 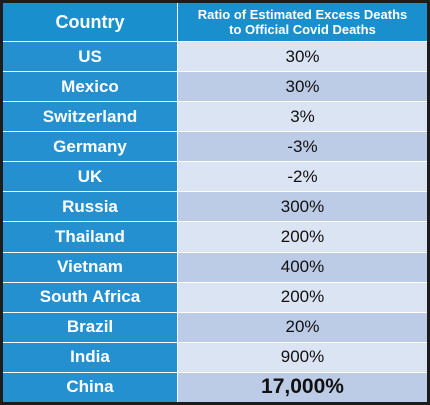 I want to click on table-row: Switzerland 3%, so click(x=215, y=117).